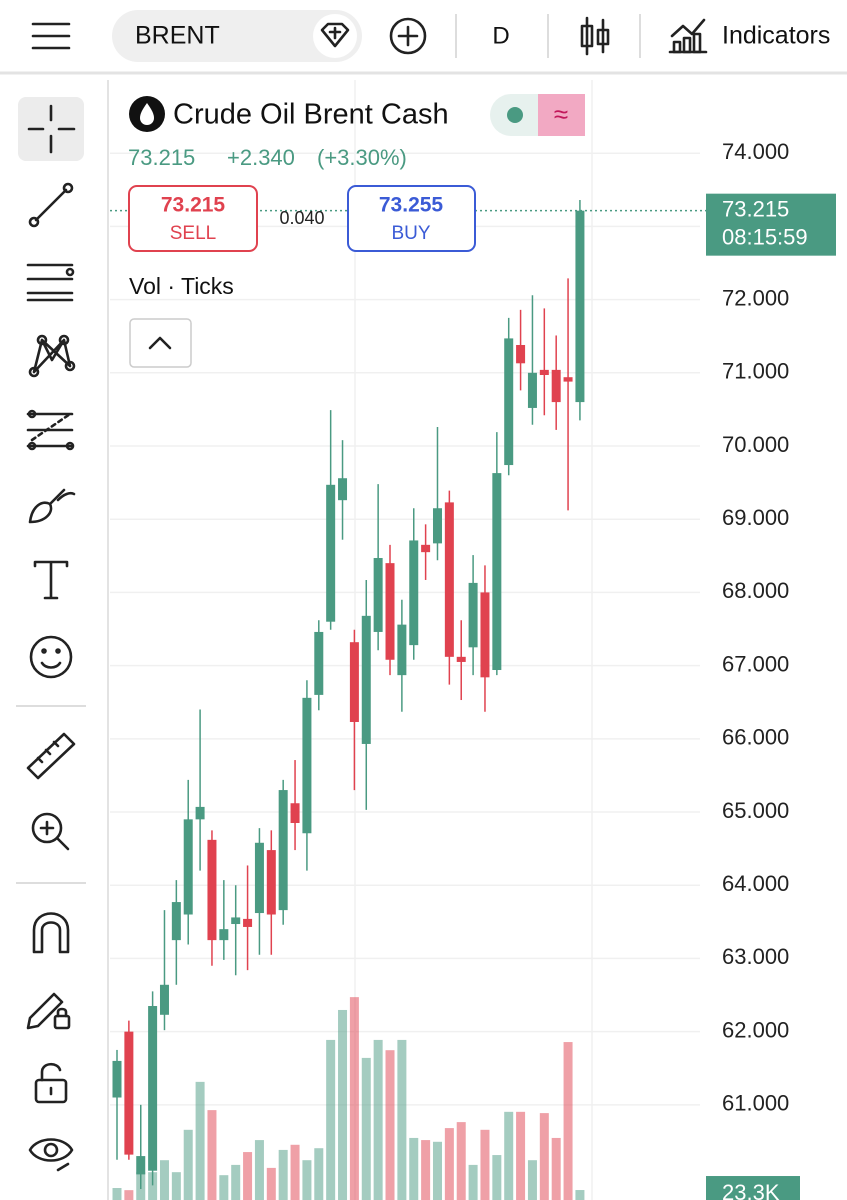 The width and height of the screenshot is (847, 1200). What do you see at coordinates (160, 343) in the screenshot?
I see `collapse-button` at bounding box center [160, 343].